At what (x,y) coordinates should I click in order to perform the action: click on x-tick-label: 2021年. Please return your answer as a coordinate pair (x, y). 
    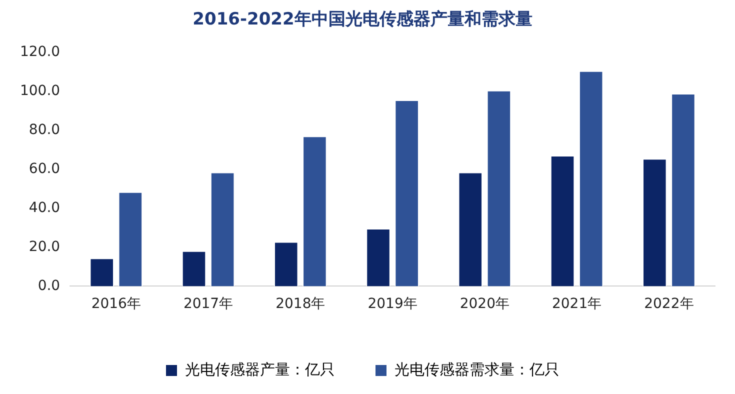
    Looking at the image, I should click on (577, 304).